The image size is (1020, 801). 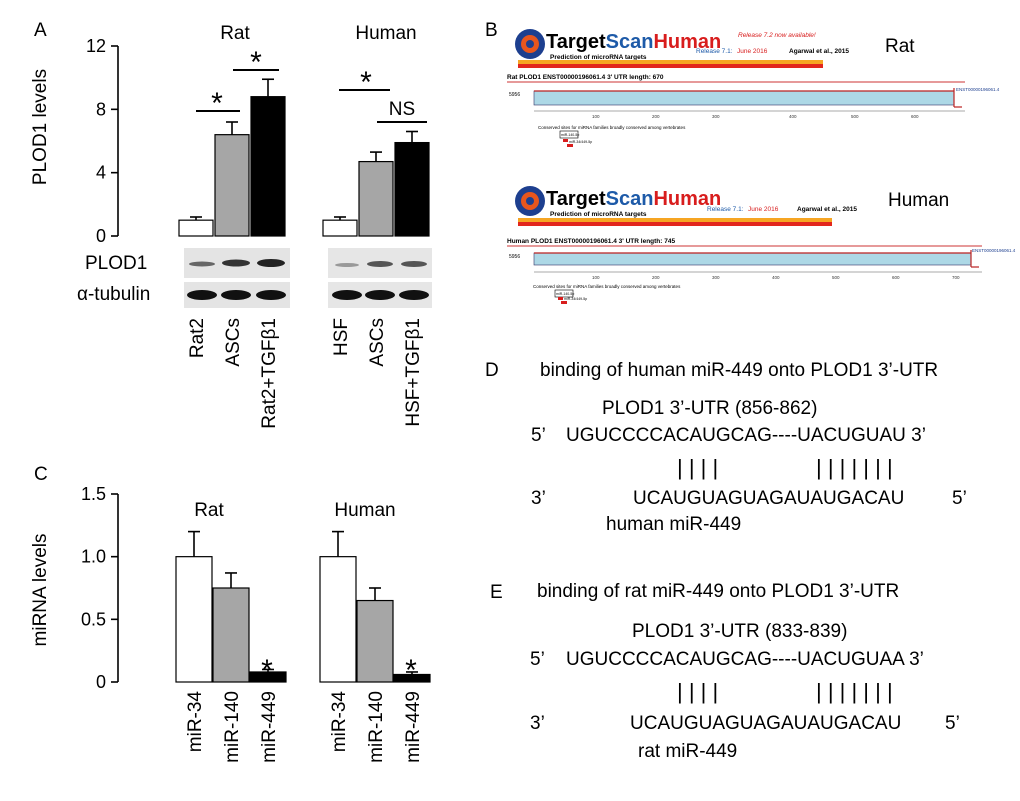 I want to click on ts-rat-sub: Prediction of microRNA targets, so click(x=598, y=57).